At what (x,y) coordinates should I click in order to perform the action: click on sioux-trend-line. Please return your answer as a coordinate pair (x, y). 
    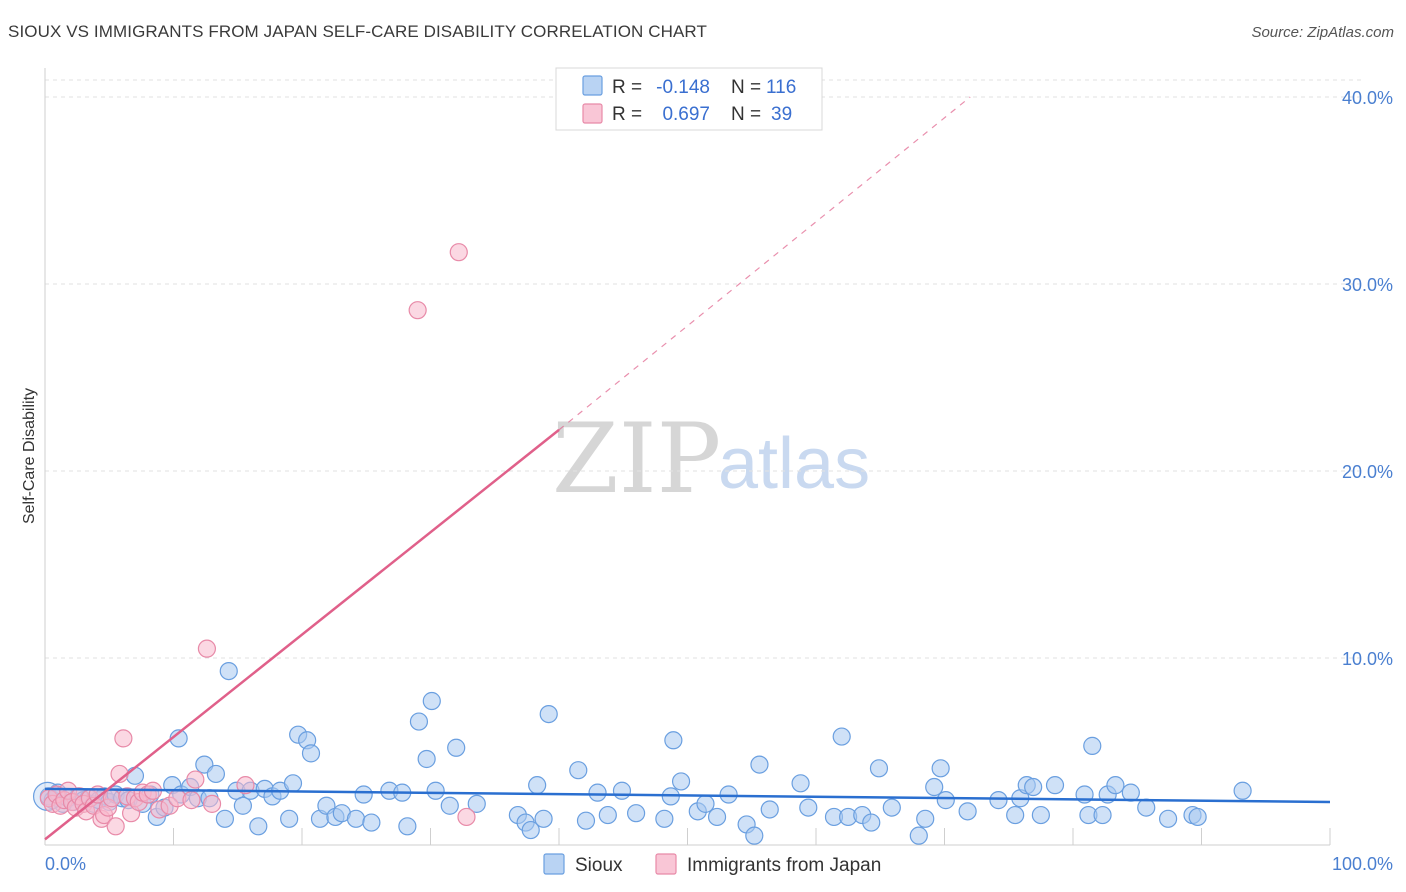
    Looking at the image, I should click on (687, 795).